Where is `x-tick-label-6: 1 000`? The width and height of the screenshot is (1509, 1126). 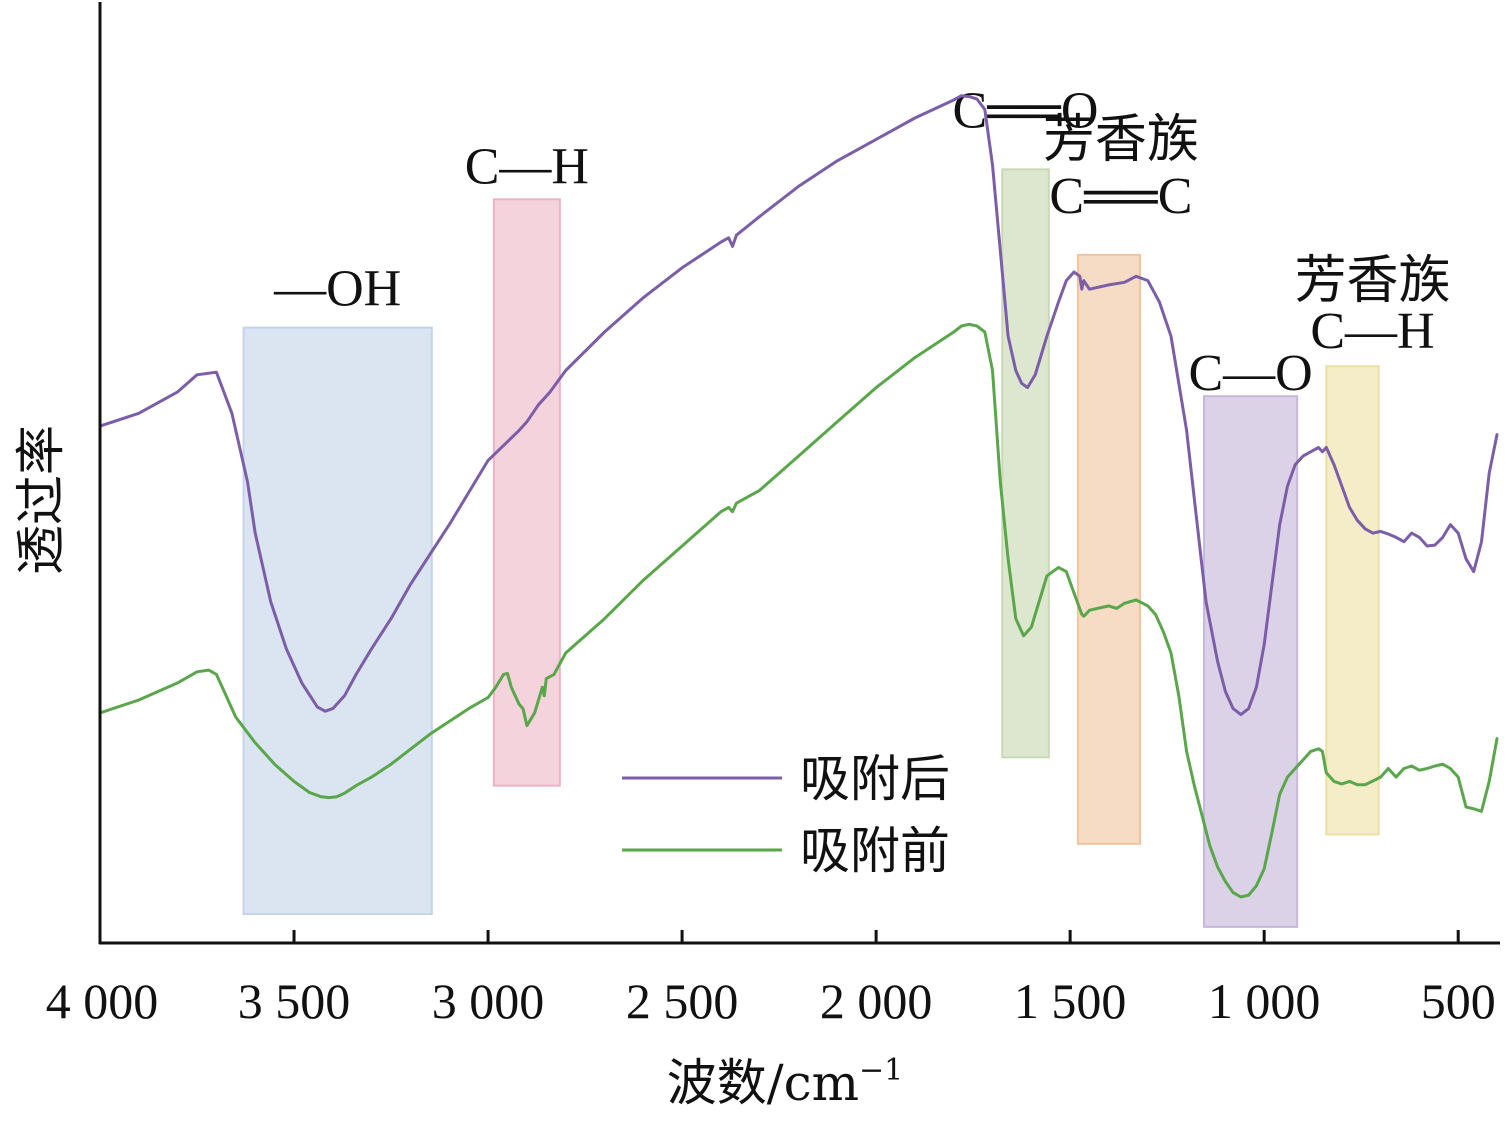 x-tick-label-6: 1 000 is located at coordinates (1264, 1001).